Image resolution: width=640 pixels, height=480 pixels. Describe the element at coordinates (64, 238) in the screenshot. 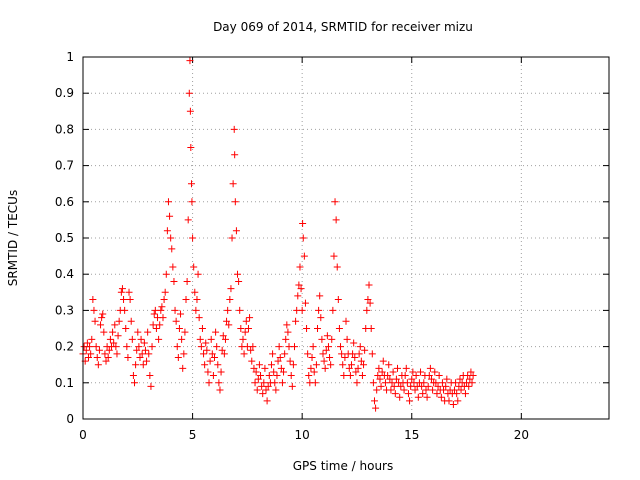

I see `y-tick-label-5: 0.5` at that location.